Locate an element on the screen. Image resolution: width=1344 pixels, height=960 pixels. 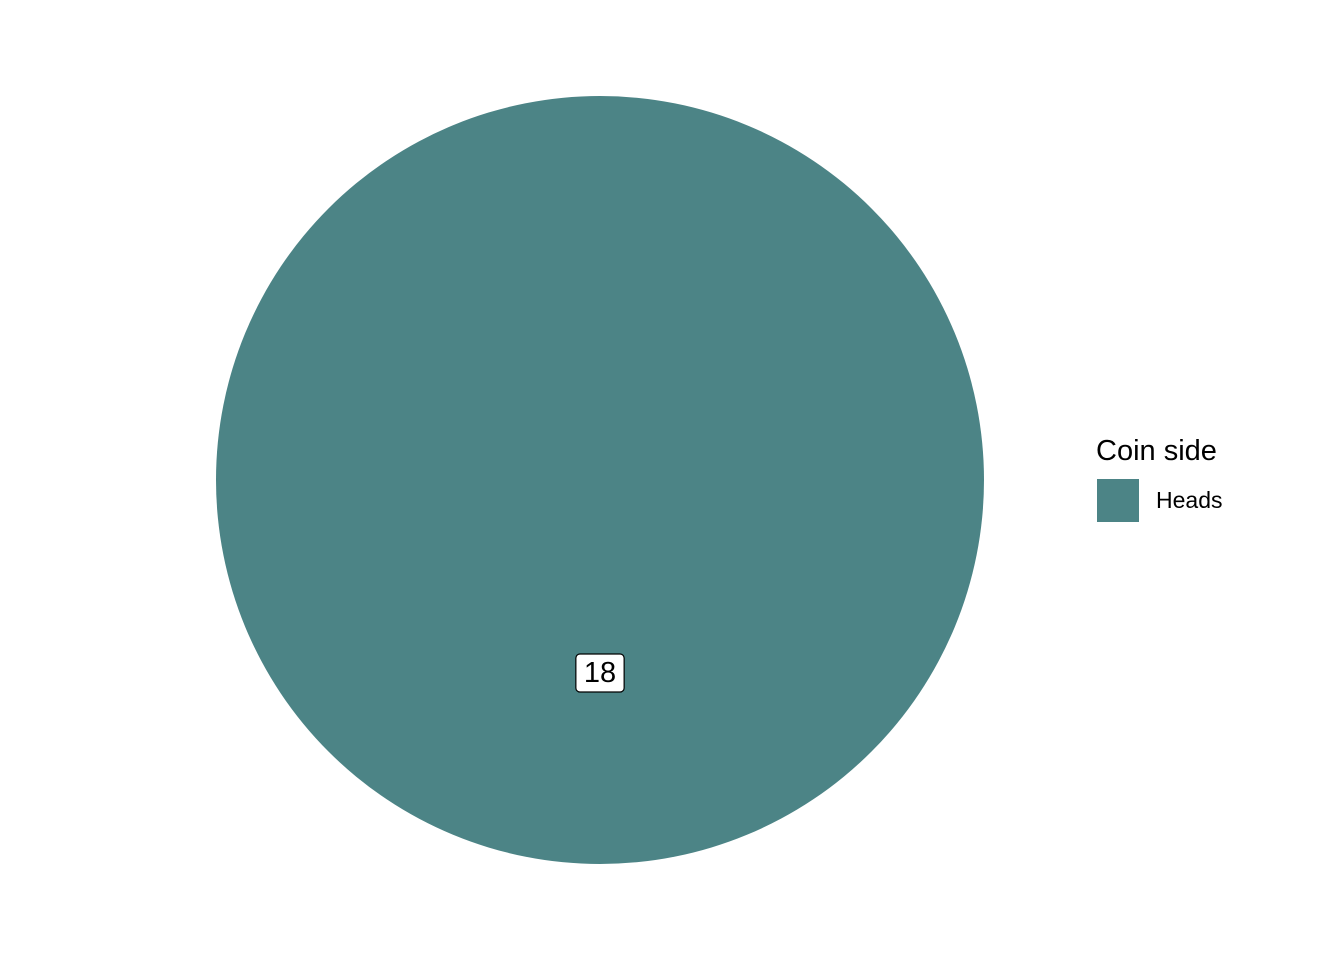
legend: Coin side Heads is located at coordinates (1159, 478).